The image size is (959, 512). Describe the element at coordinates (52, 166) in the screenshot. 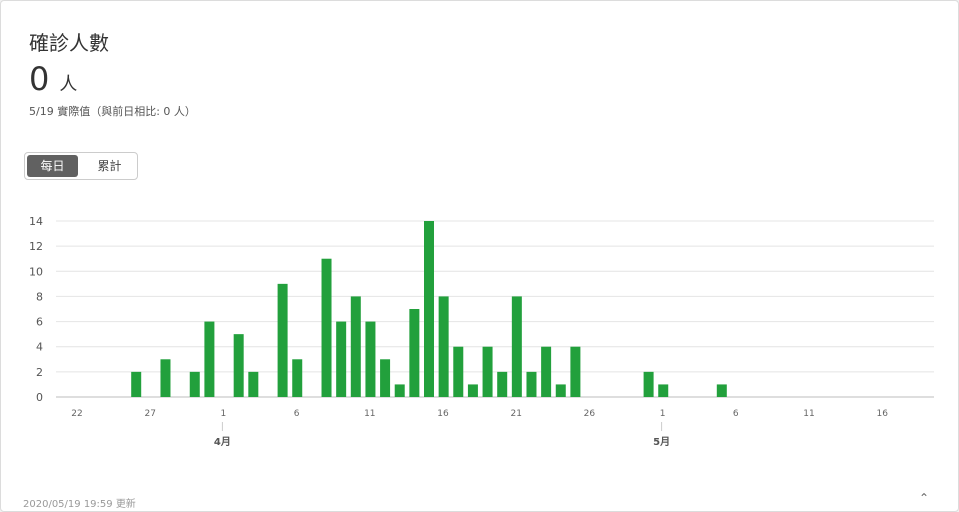

I see `daily-toggle-button: 每日` at that location.